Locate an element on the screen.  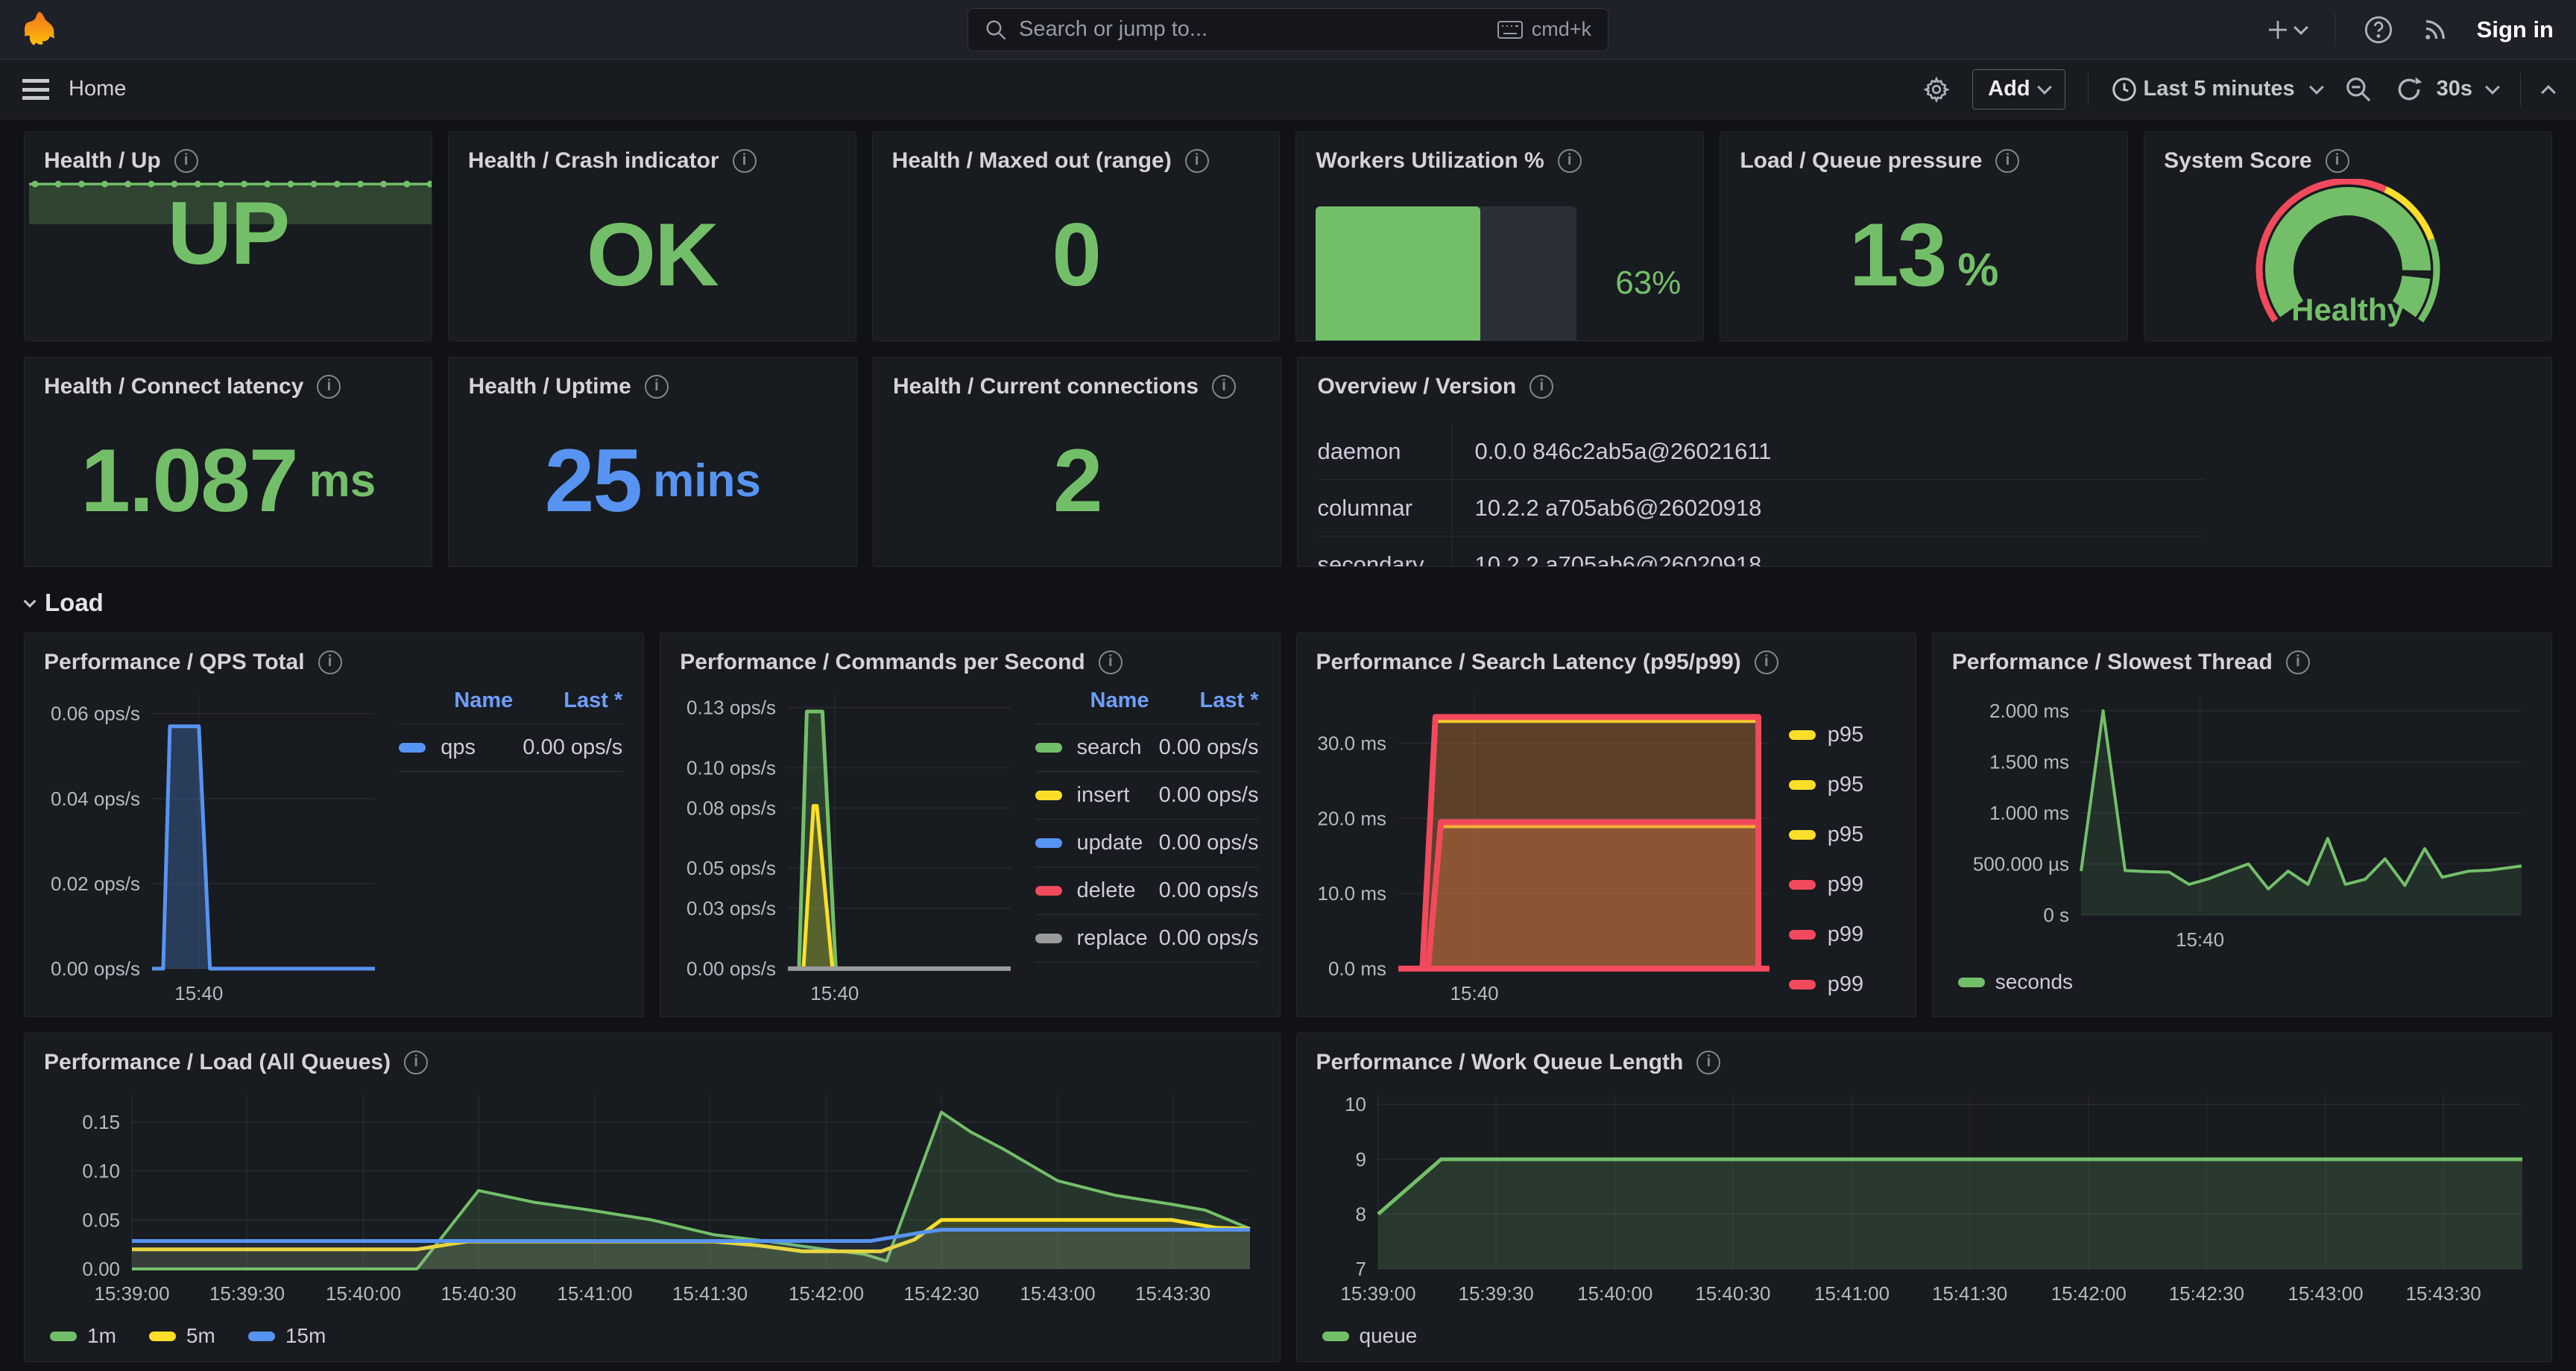
panel-title: Health / Current connections is located at coordinates (1046, 386).